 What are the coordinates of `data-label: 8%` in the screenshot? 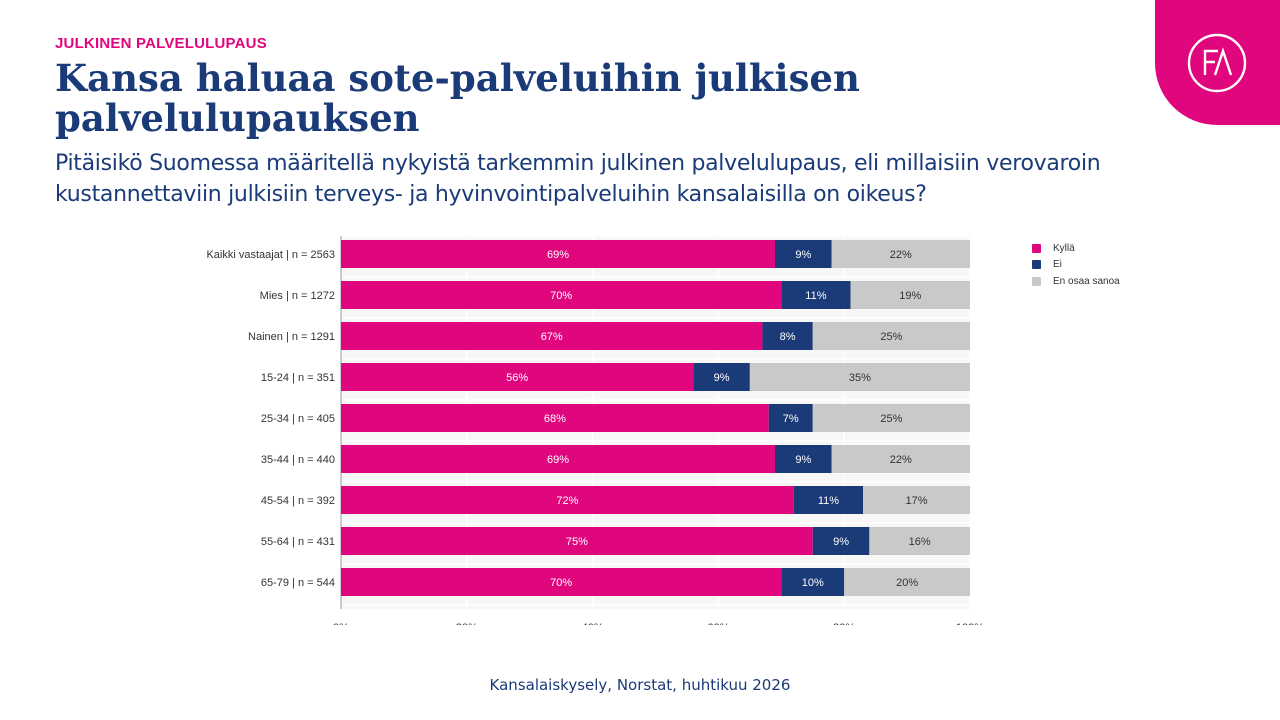 It's located at (788, 337).